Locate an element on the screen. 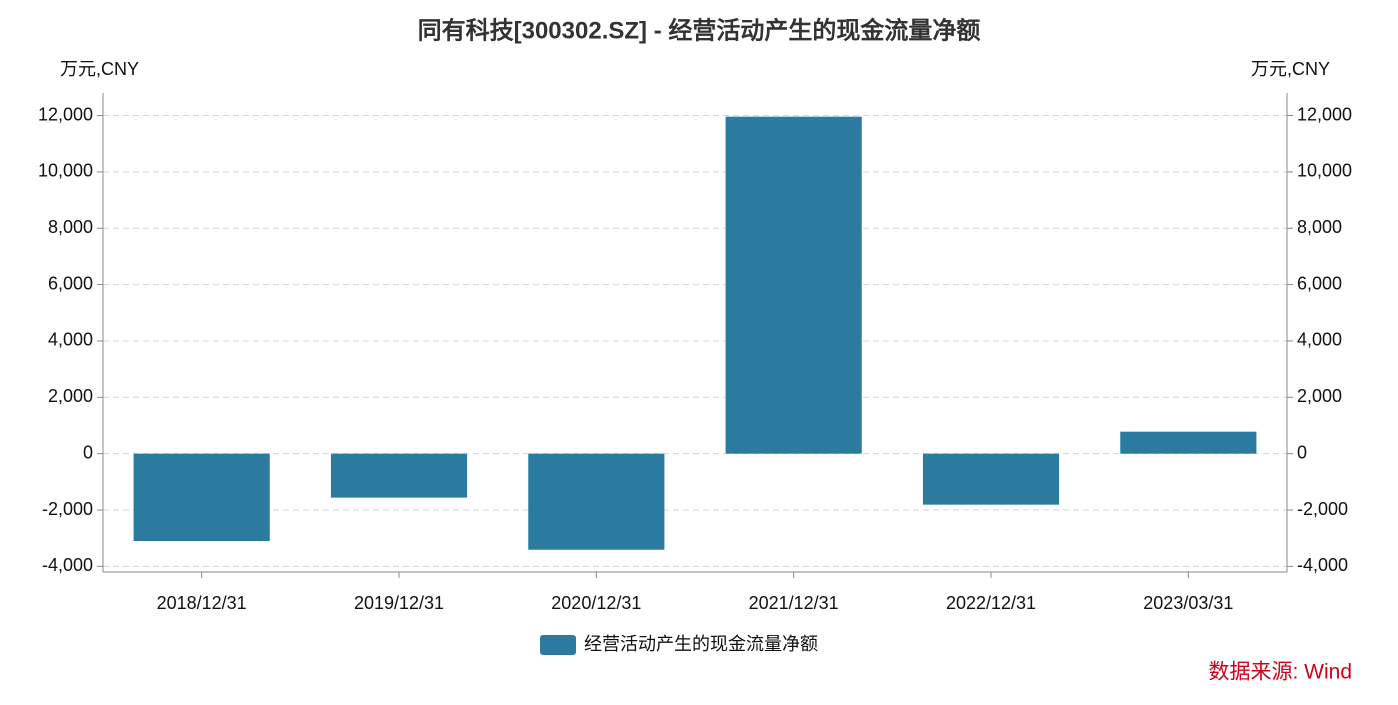 The image size is (1398, 705). y2-tick-label: 12,000 is located at coordinates (1324, 114).